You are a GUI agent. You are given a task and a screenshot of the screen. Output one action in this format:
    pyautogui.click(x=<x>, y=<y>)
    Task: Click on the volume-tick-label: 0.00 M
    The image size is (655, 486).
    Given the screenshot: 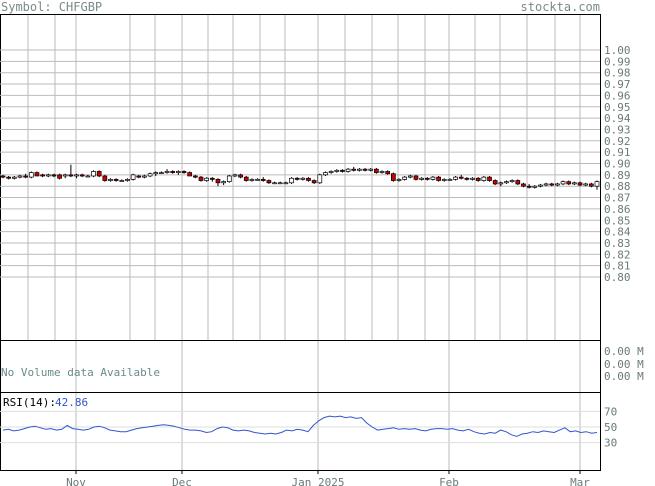 What is the action you would take?
    pyautogui.click(x=624, y=351)
    